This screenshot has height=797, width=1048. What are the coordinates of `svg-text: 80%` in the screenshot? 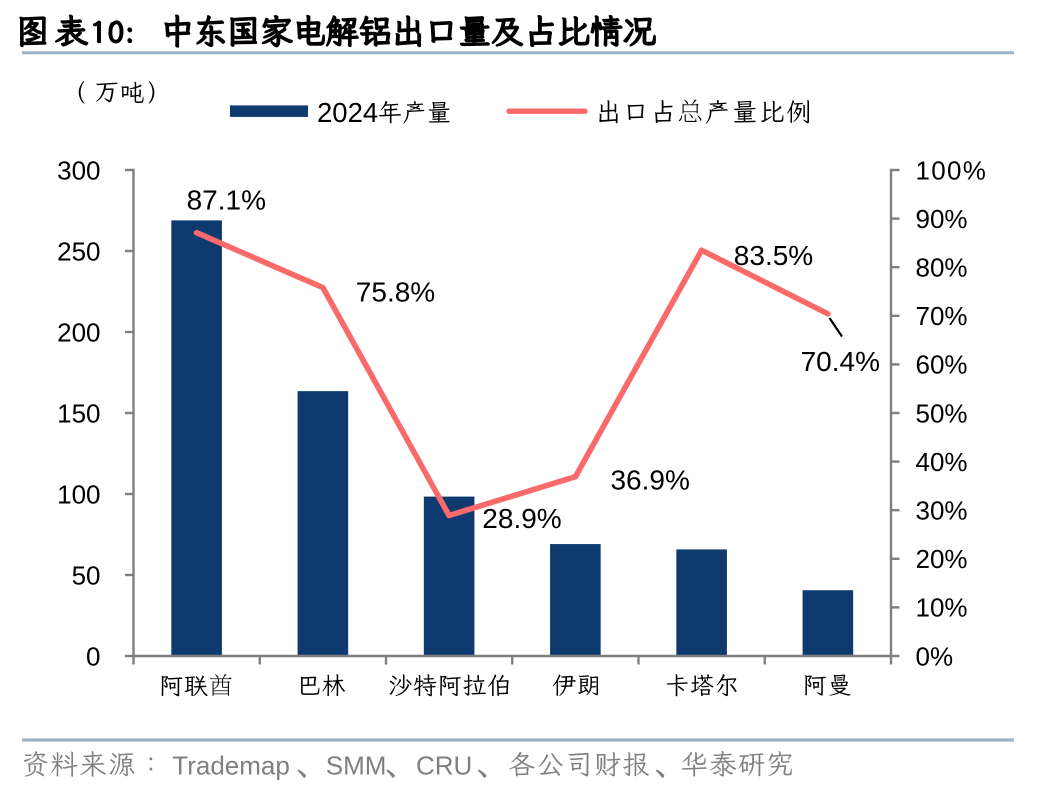 It's located at (942, 268).